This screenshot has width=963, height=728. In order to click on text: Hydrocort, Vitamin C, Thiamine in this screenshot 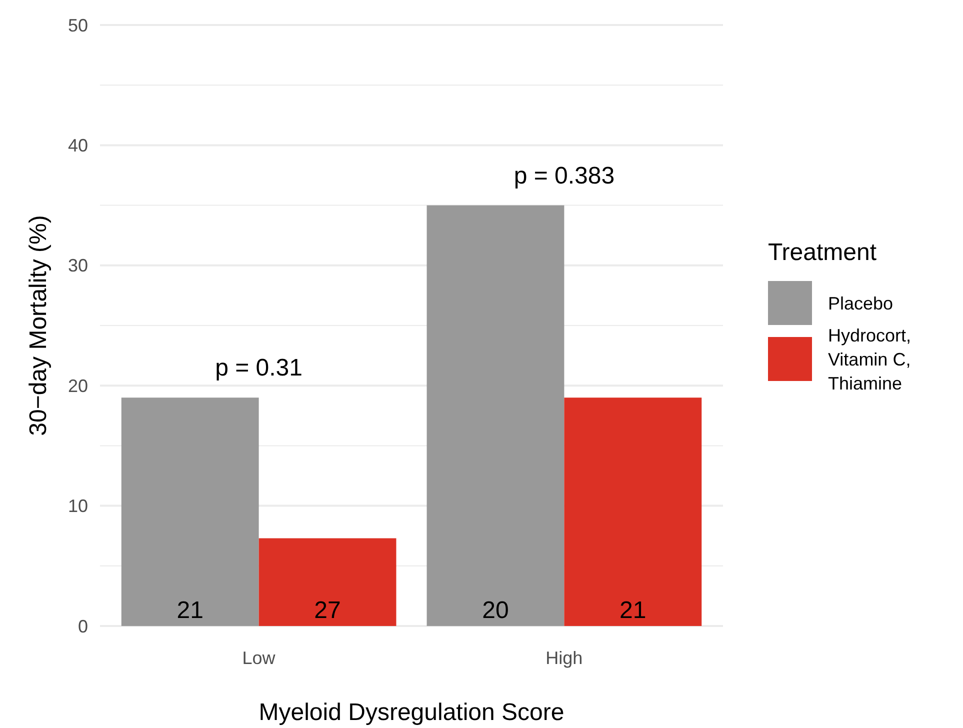, I will do `click(870, 359)`.